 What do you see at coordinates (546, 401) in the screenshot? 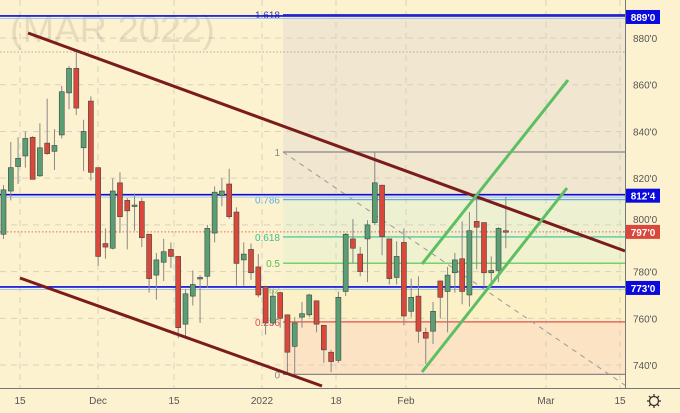
I see `time-tick-label: Mar` at bounding box center [546, 401].